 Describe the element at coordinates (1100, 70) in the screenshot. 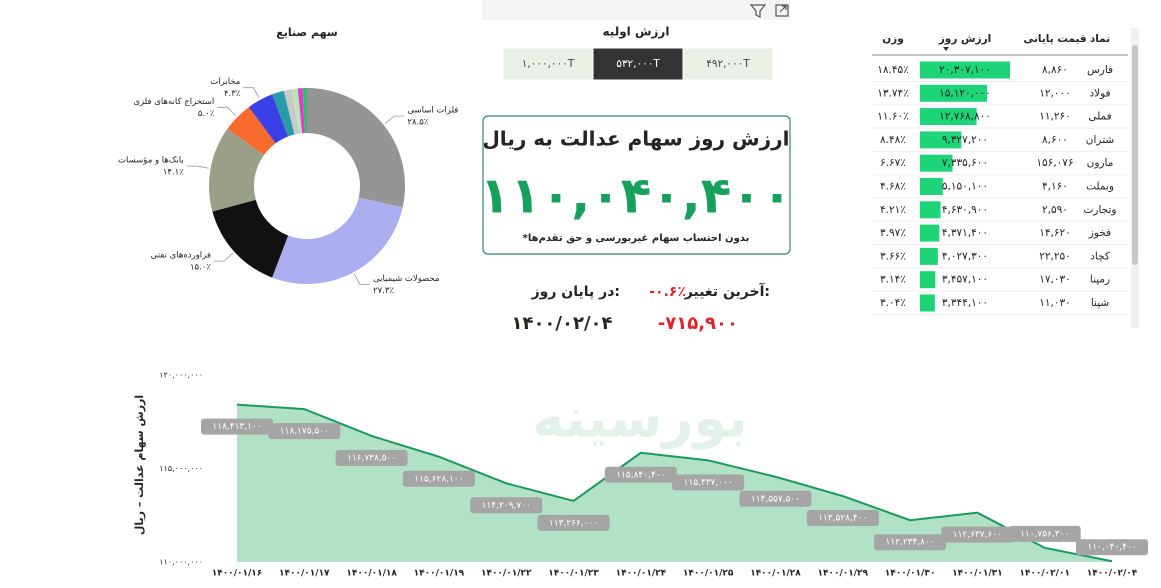

I see `table-cell: فارس` at that location.